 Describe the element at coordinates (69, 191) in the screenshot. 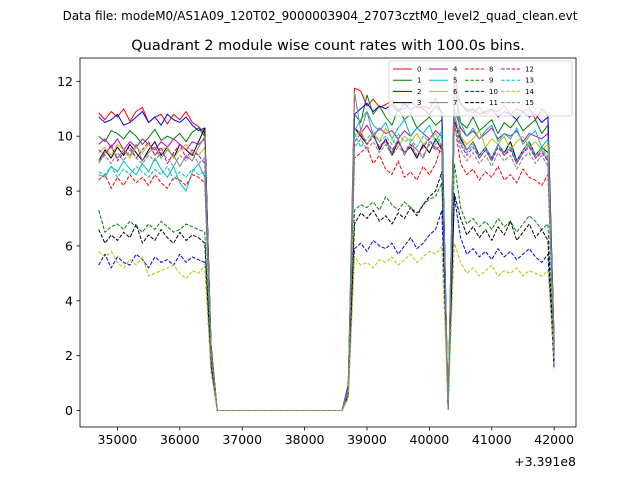

I see `y-tick-label: 8` at that location.